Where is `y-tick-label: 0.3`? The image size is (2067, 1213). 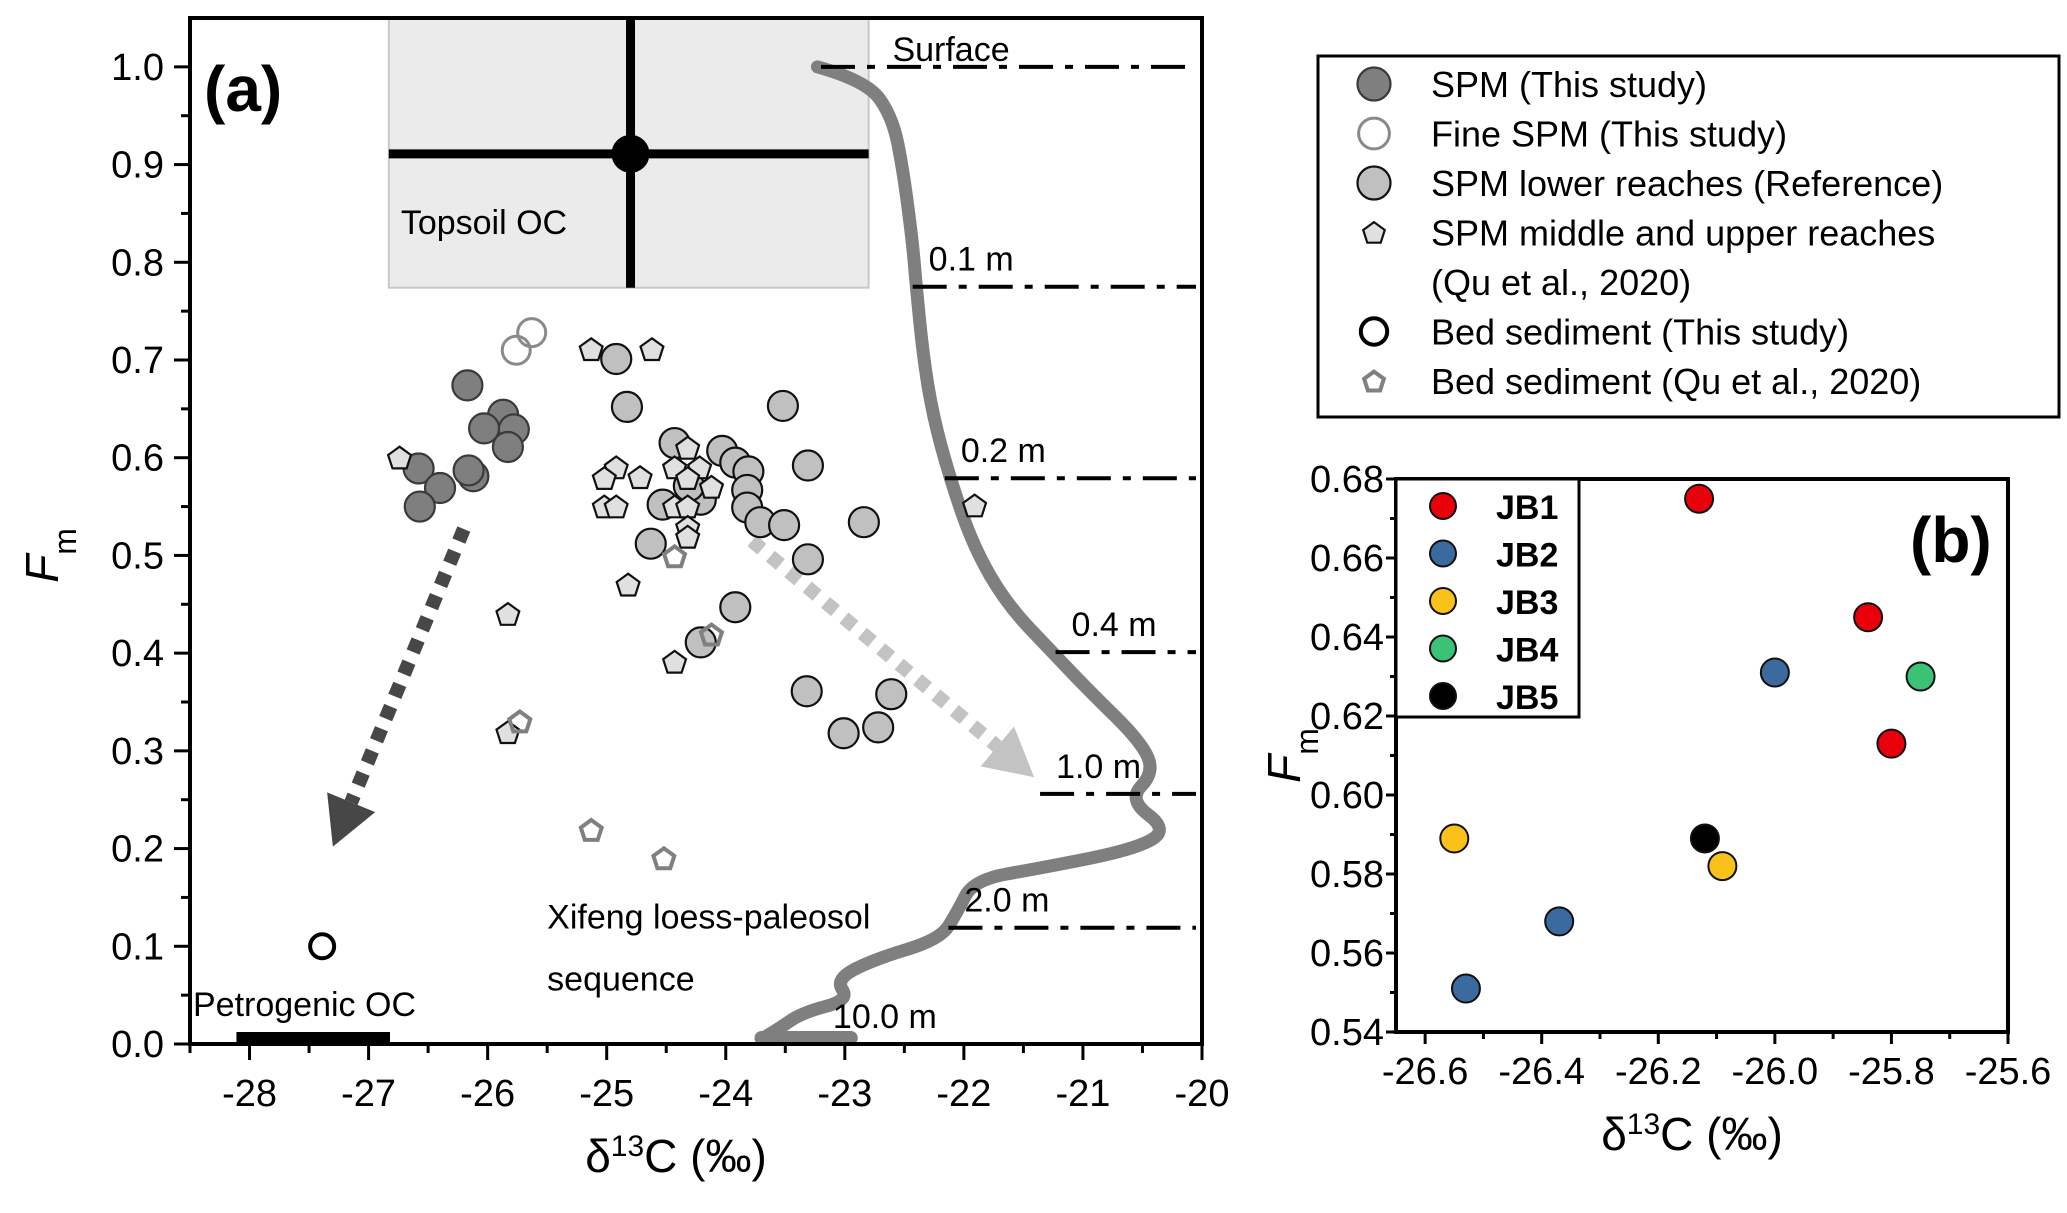 y-tick-label: 0.3 is located at coordinates (137, 752).